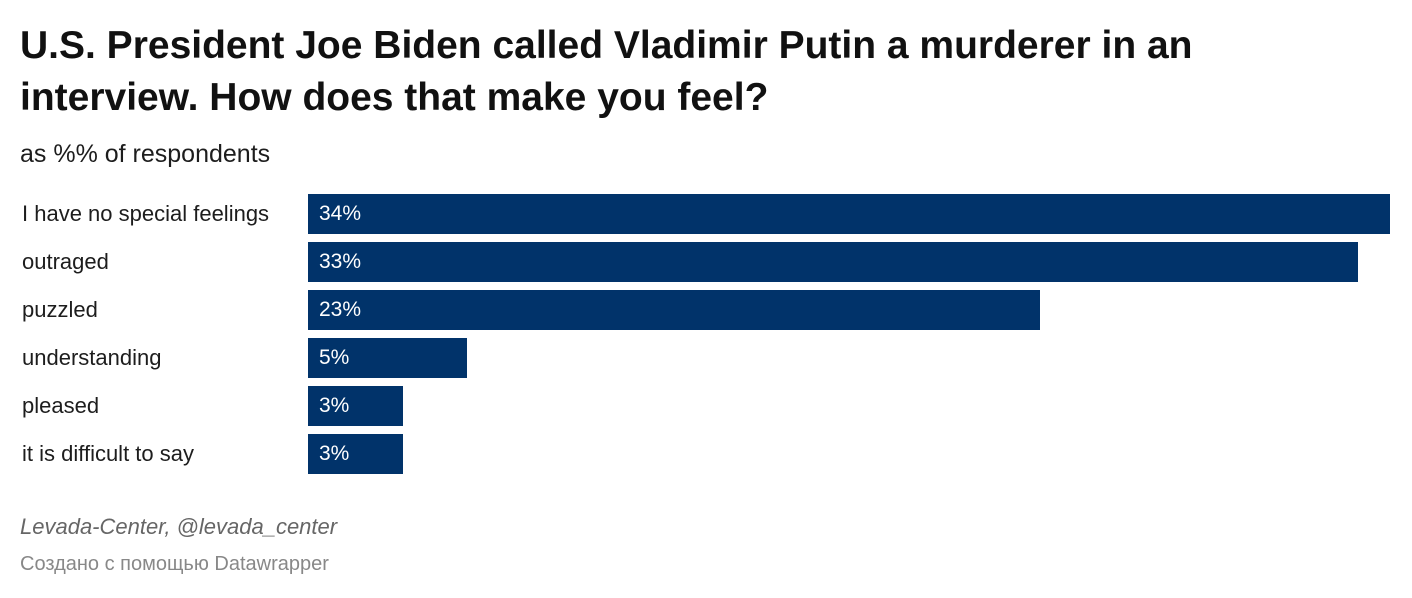  I want to click on source: Levada-Center, @levada_center, so click(179, 526).